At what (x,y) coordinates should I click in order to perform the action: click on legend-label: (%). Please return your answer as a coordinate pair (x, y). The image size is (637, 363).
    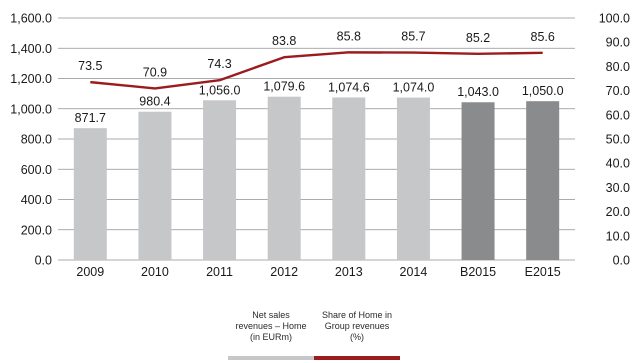
    Looking at the image, I should click on (357, 337).